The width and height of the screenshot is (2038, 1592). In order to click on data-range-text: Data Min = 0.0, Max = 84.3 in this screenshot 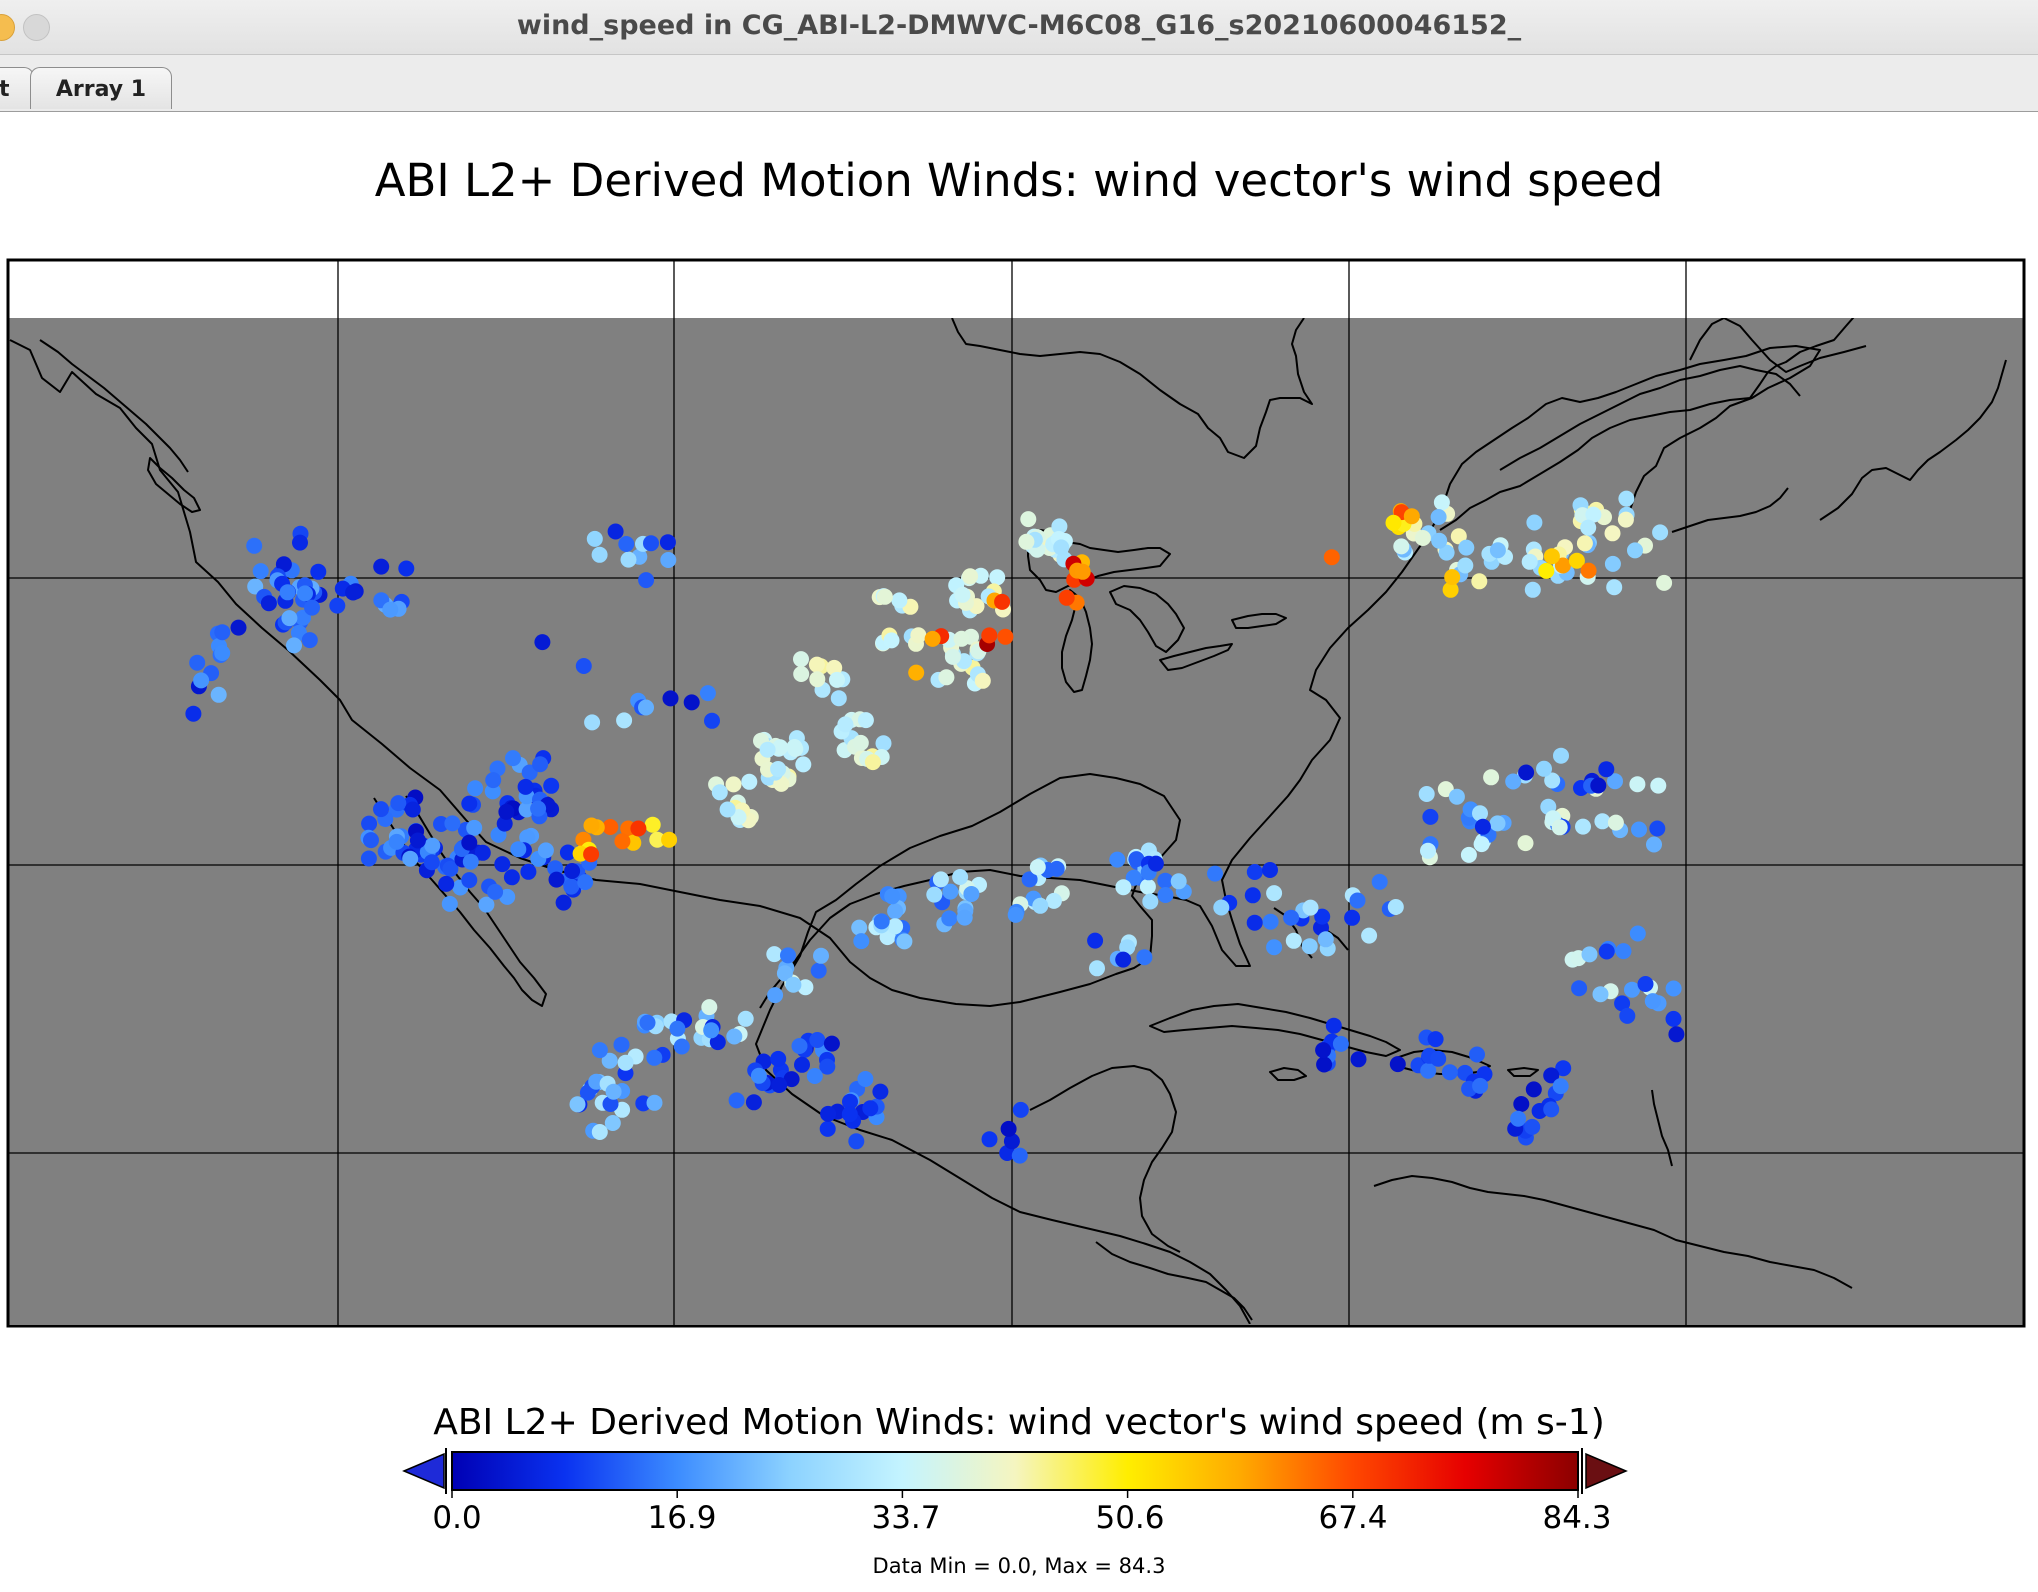, I will do `click(1019, 1566)`.